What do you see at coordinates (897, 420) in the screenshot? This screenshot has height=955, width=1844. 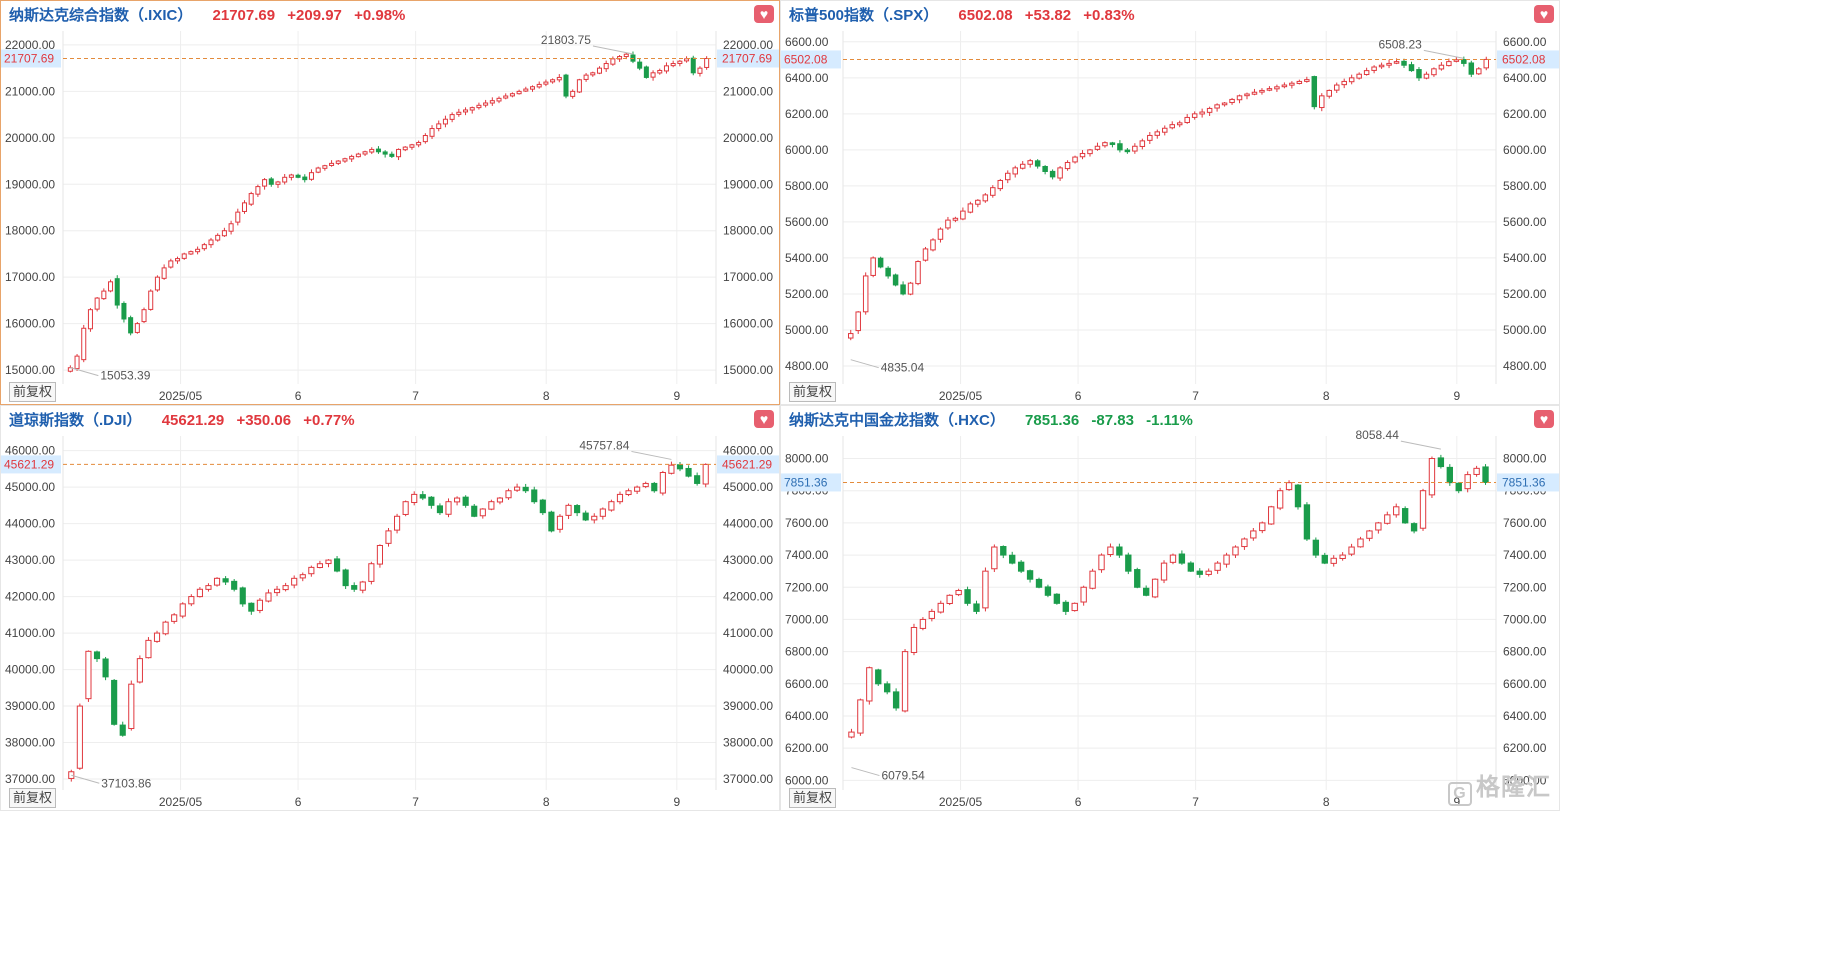 I see `index-name: 纳斯达克中国金龙指数（.HXC）` at bounding box center [897, 420].